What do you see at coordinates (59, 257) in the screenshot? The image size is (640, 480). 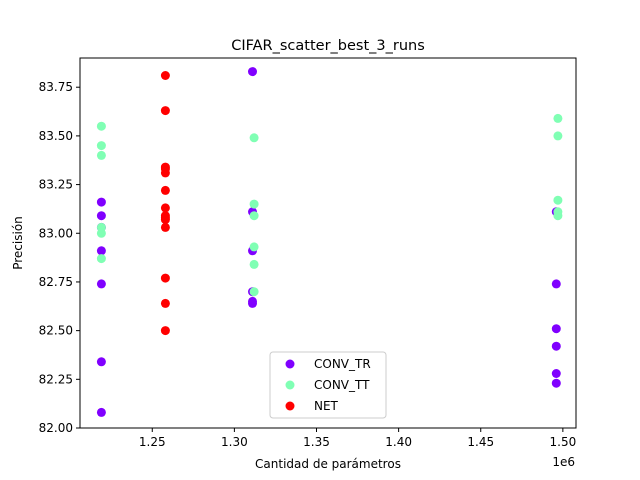 I see `y-axis-ticks: 82.00 82.25 82.50 82.75 83.00 83.25 83.50 83.75` at bounding box center [59, 257].